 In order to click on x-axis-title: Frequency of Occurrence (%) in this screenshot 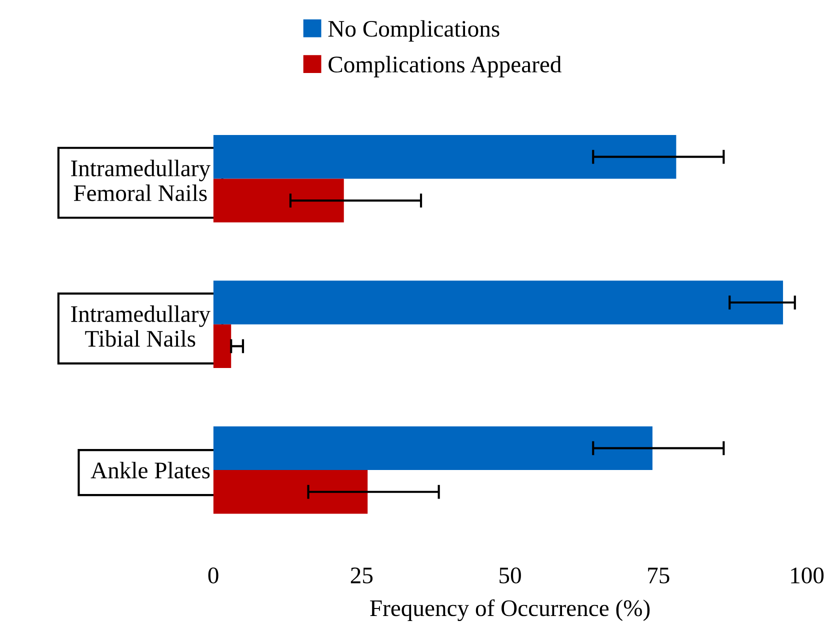, I will do `click(510, 610)`.